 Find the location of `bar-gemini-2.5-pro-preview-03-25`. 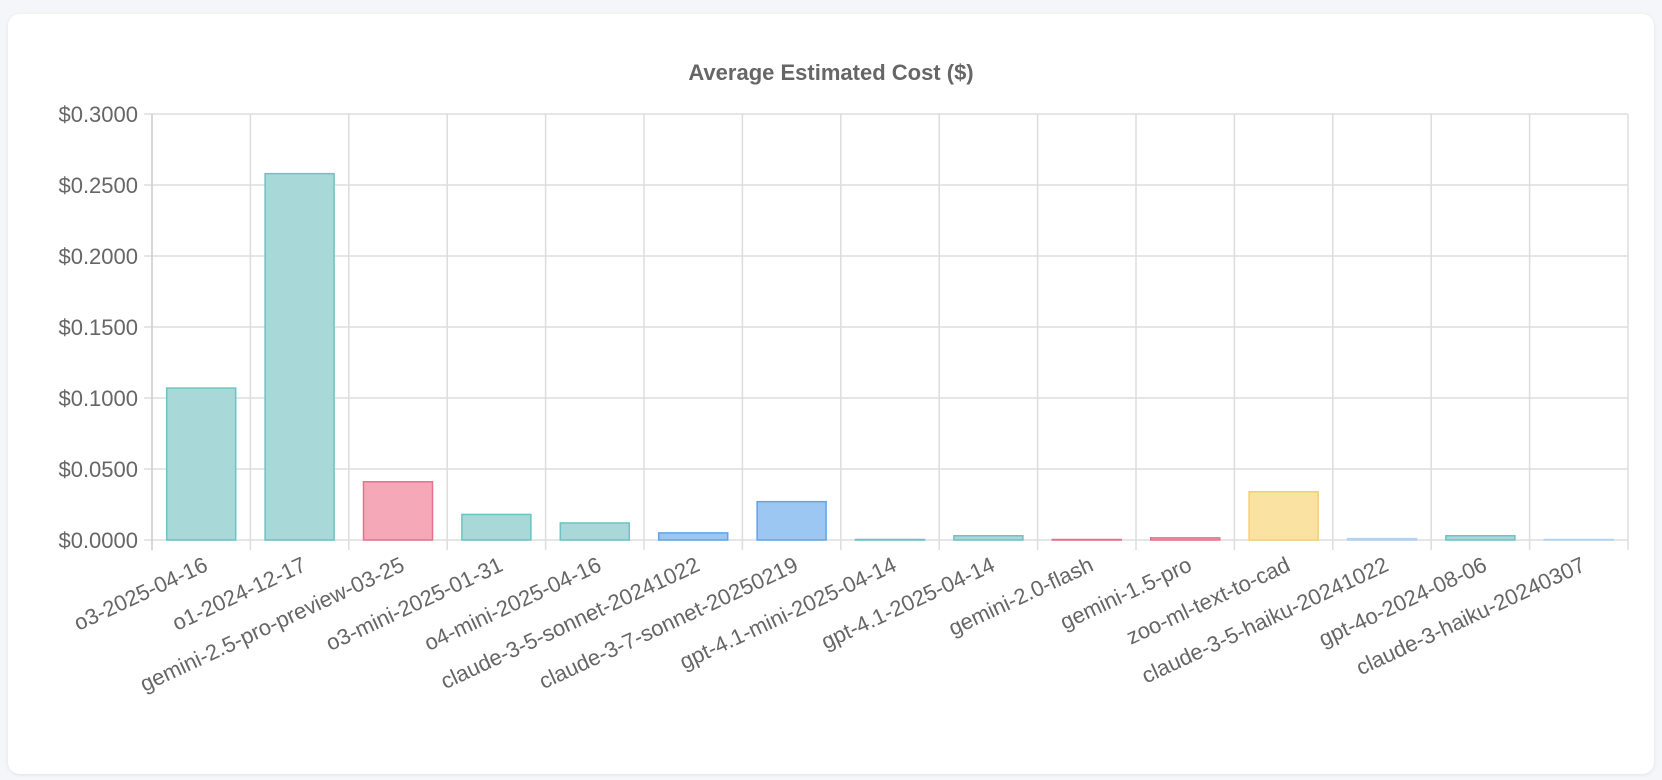

bar-gemini-2.5-pro-preview-03-25 is located at coordinates (398, 511).